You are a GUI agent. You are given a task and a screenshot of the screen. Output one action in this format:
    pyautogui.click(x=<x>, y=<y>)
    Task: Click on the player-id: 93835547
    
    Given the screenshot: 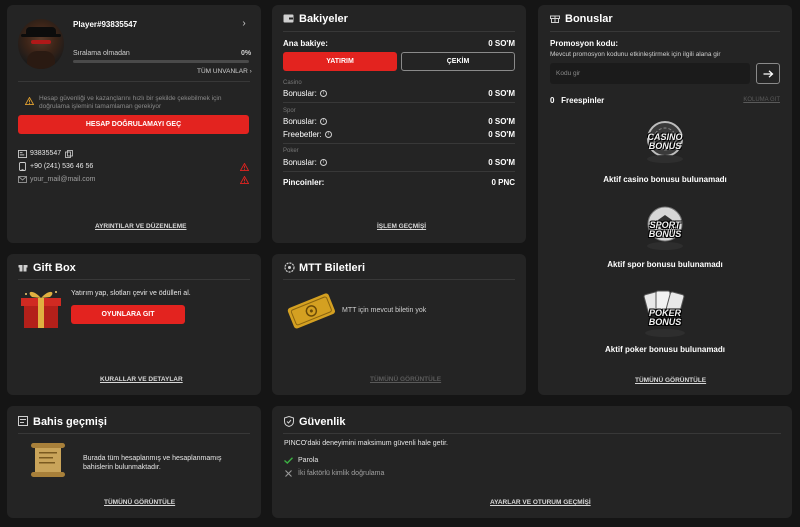 What is the action you would take?
    pyautogui.click(x=46, y=153)
    